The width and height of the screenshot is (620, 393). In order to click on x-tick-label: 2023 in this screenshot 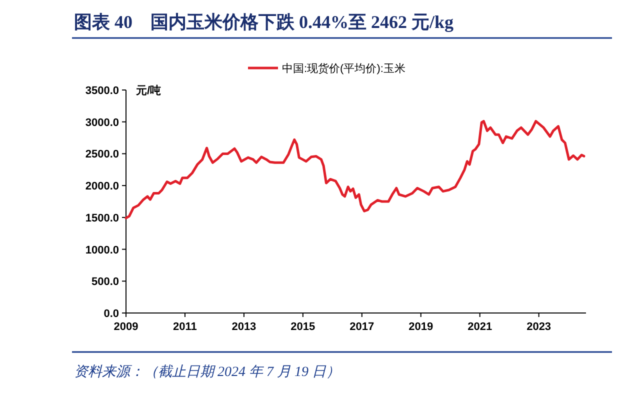, I will do `click(539, 327)`.